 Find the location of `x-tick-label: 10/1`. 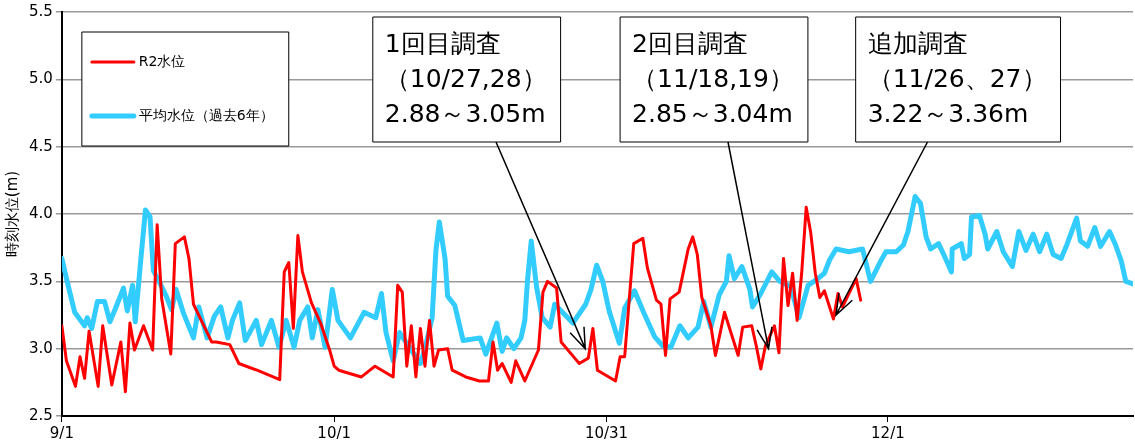

x-tick-label: 10/1 is located at coordinates (334, 432).